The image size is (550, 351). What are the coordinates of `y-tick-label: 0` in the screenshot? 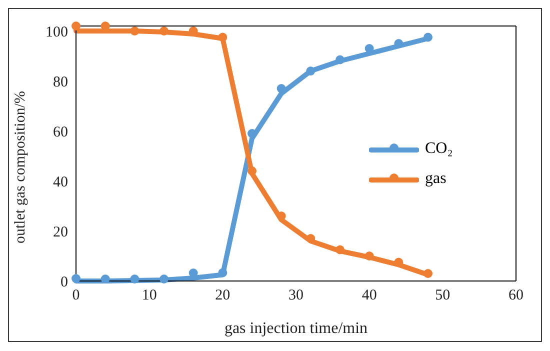 It's located at (64, 282).